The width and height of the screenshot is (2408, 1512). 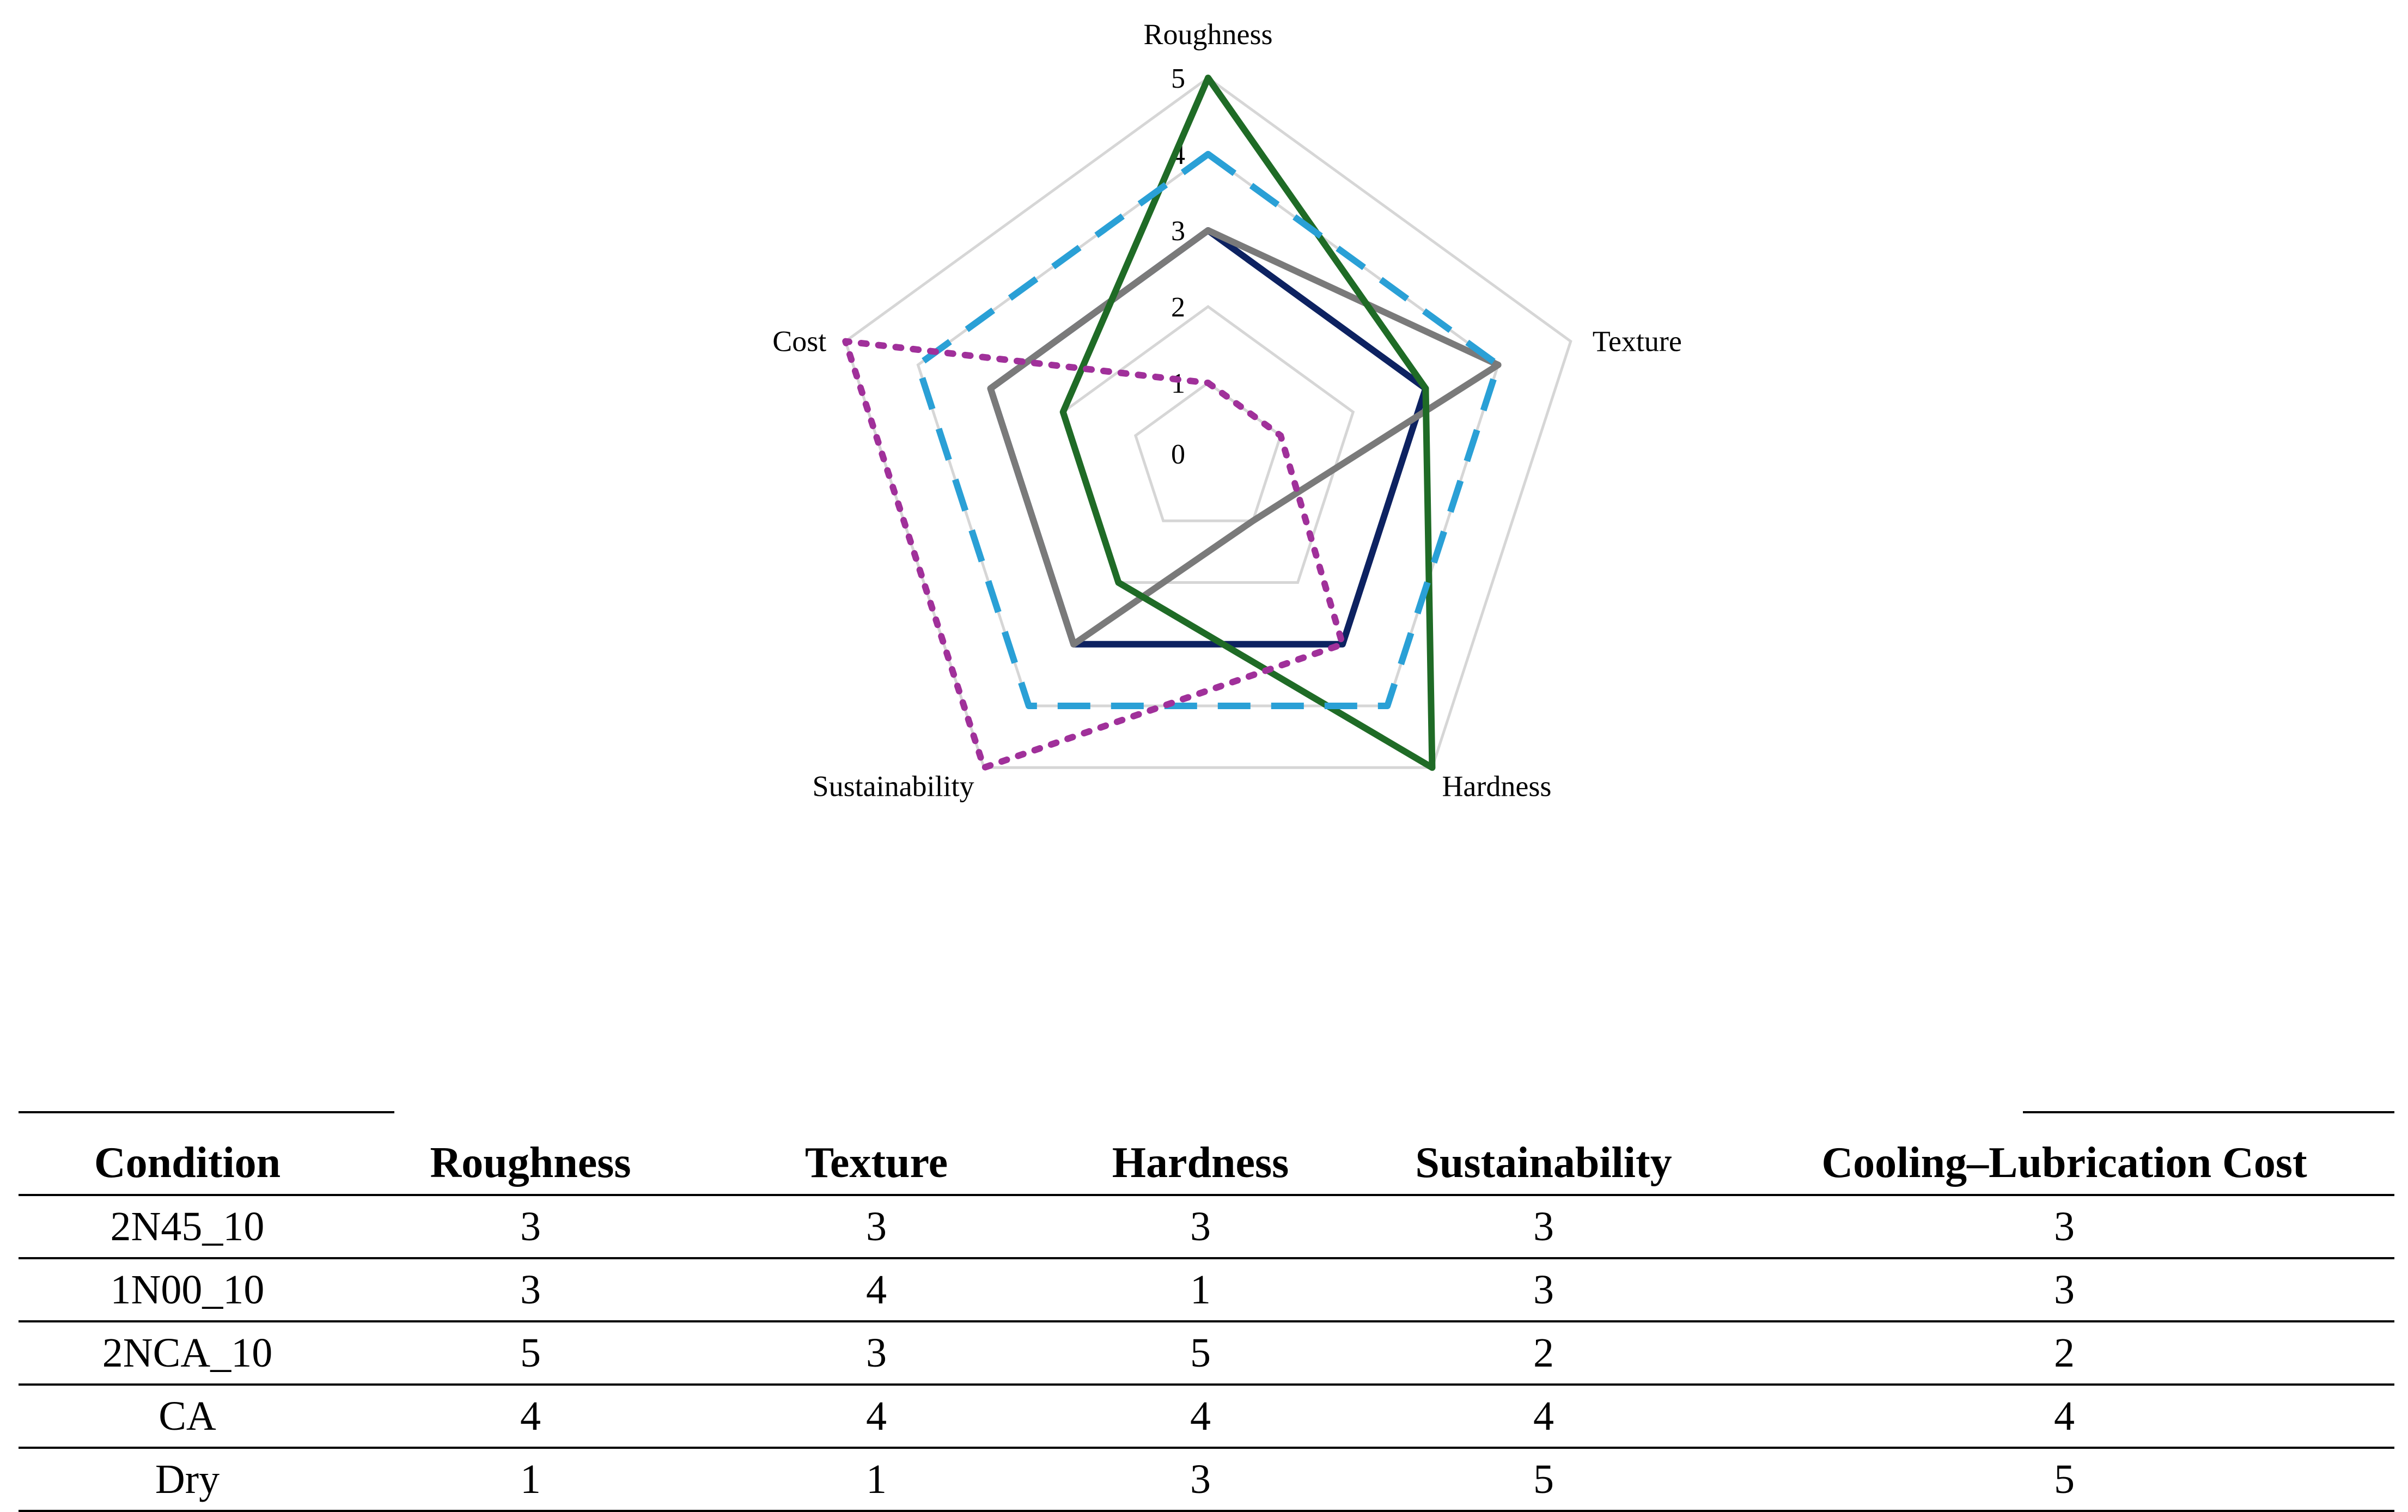 I want to click on radar-series, so click(x=1172, y=423).